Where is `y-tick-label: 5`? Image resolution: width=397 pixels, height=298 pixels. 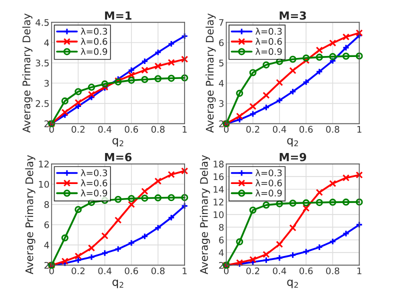
y-tick-label: 5 is located at coordinates (221, 63).